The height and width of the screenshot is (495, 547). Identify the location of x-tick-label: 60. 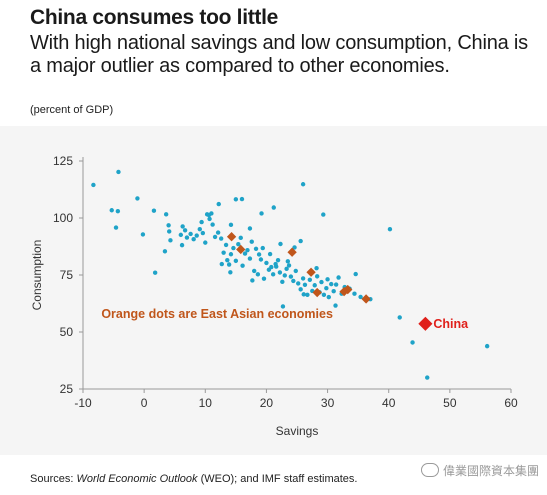
(511, 403).